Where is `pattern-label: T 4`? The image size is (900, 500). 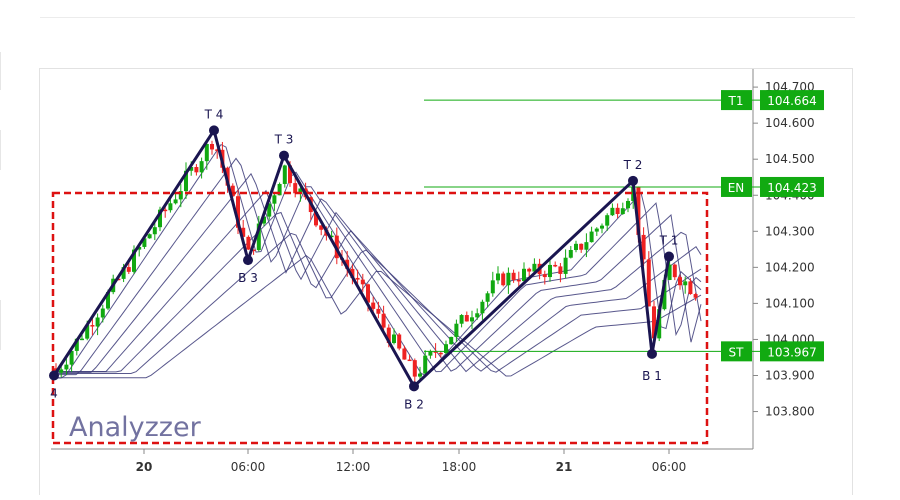
pattern-label: T 4 is located at coordinates (214, 114).